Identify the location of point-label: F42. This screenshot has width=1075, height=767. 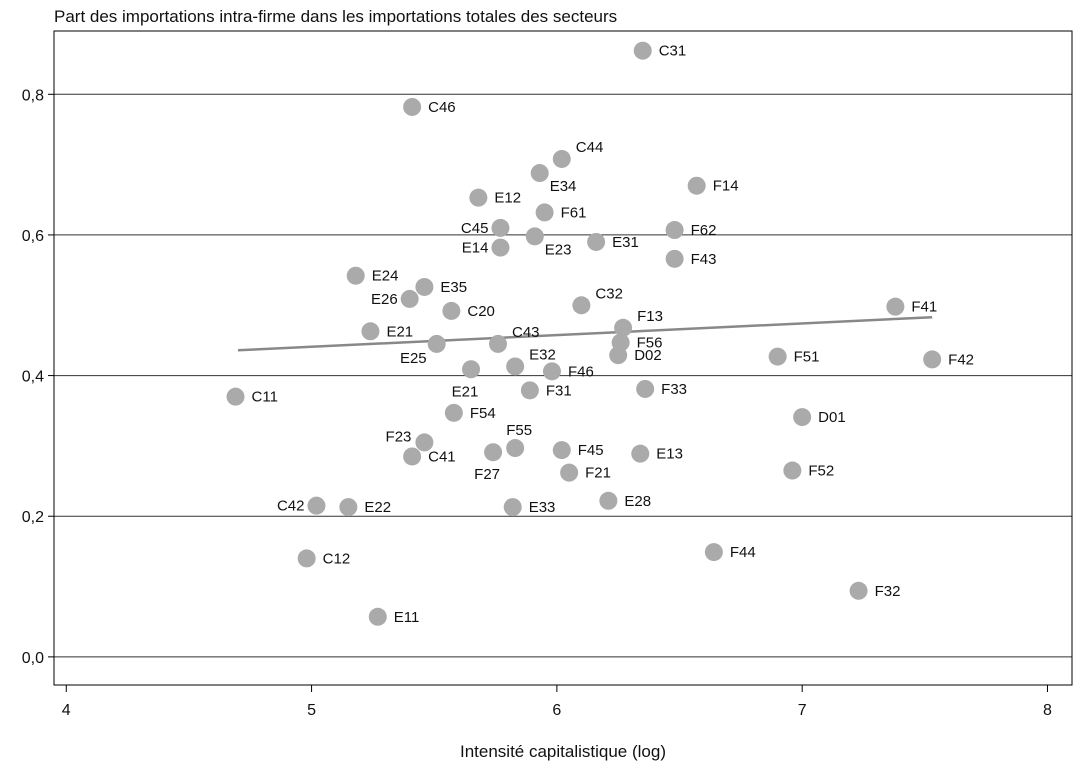
(961, 359).